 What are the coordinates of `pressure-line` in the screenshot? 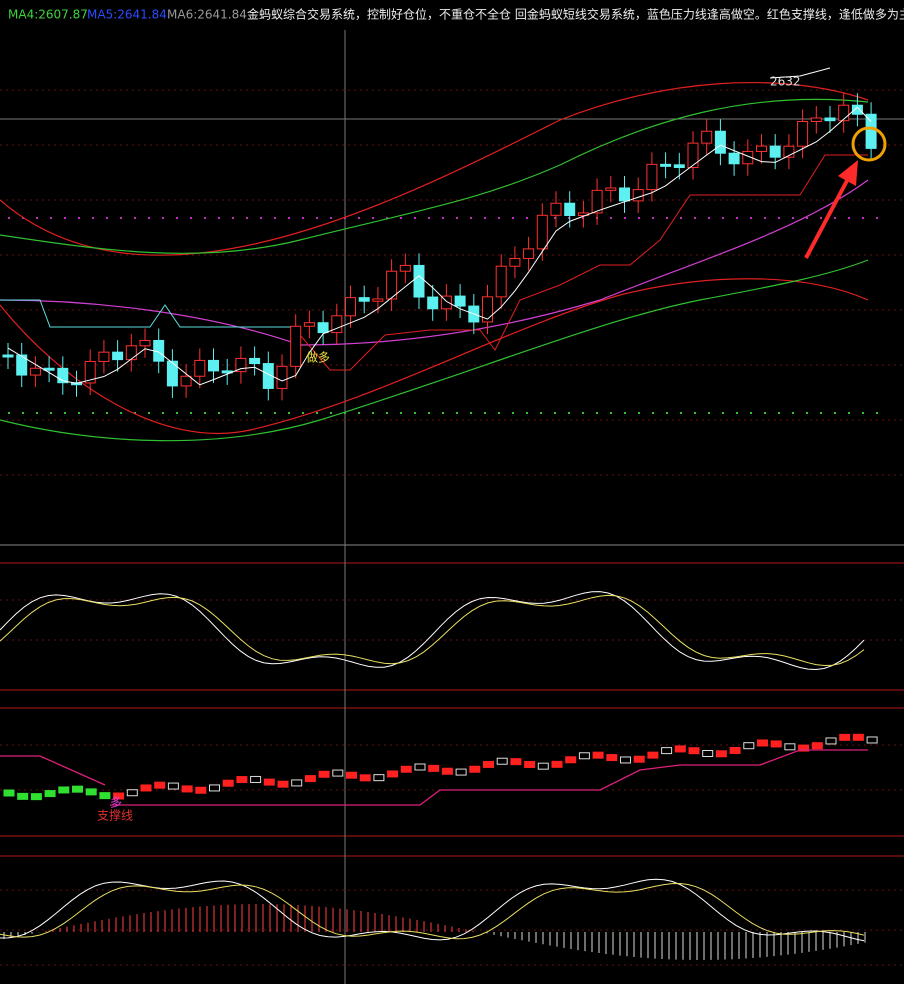 It's located at (150, 313).